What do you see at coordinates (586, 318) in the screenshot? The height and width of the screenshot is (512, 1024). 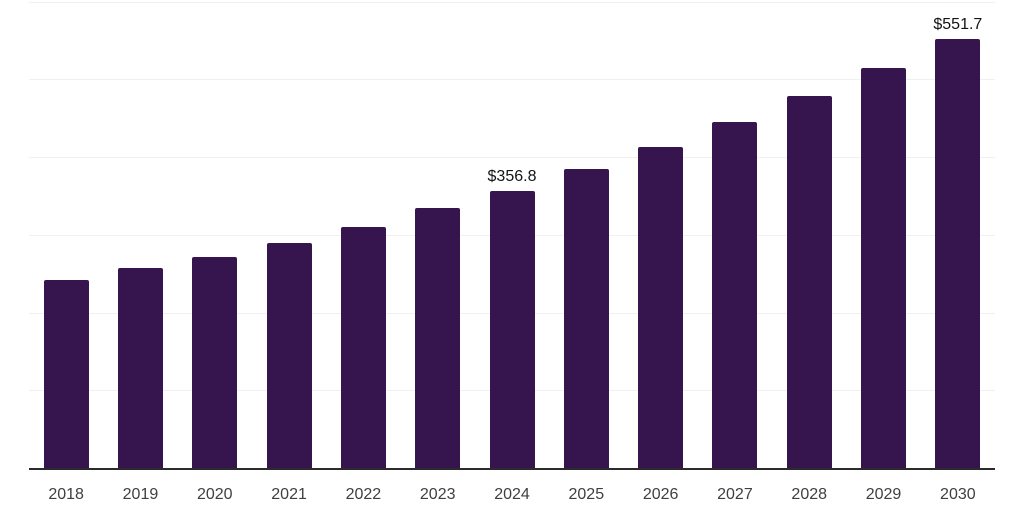 I see `bar-2025` at bounding box center [586, 318].